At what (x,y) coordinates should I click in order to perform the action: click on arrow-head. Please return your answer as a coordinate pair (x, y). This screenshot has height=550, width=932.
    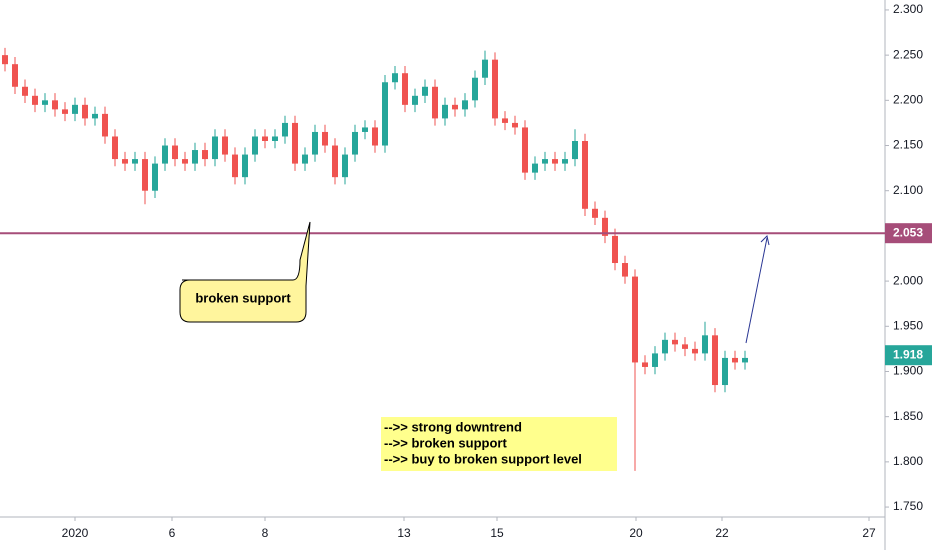
    Looking at the image, I should click on (765, 240).